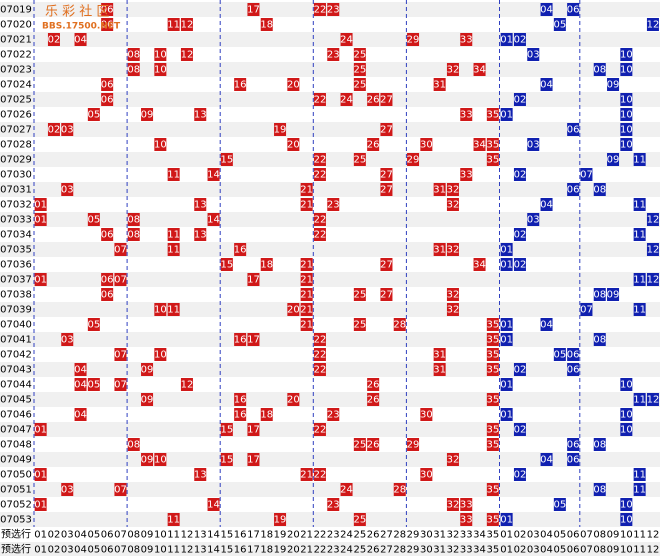 The image size is (660, 560). Describe the element at coordinates (93, 220) in the screenshot. I see `red-number: 05` at that location.